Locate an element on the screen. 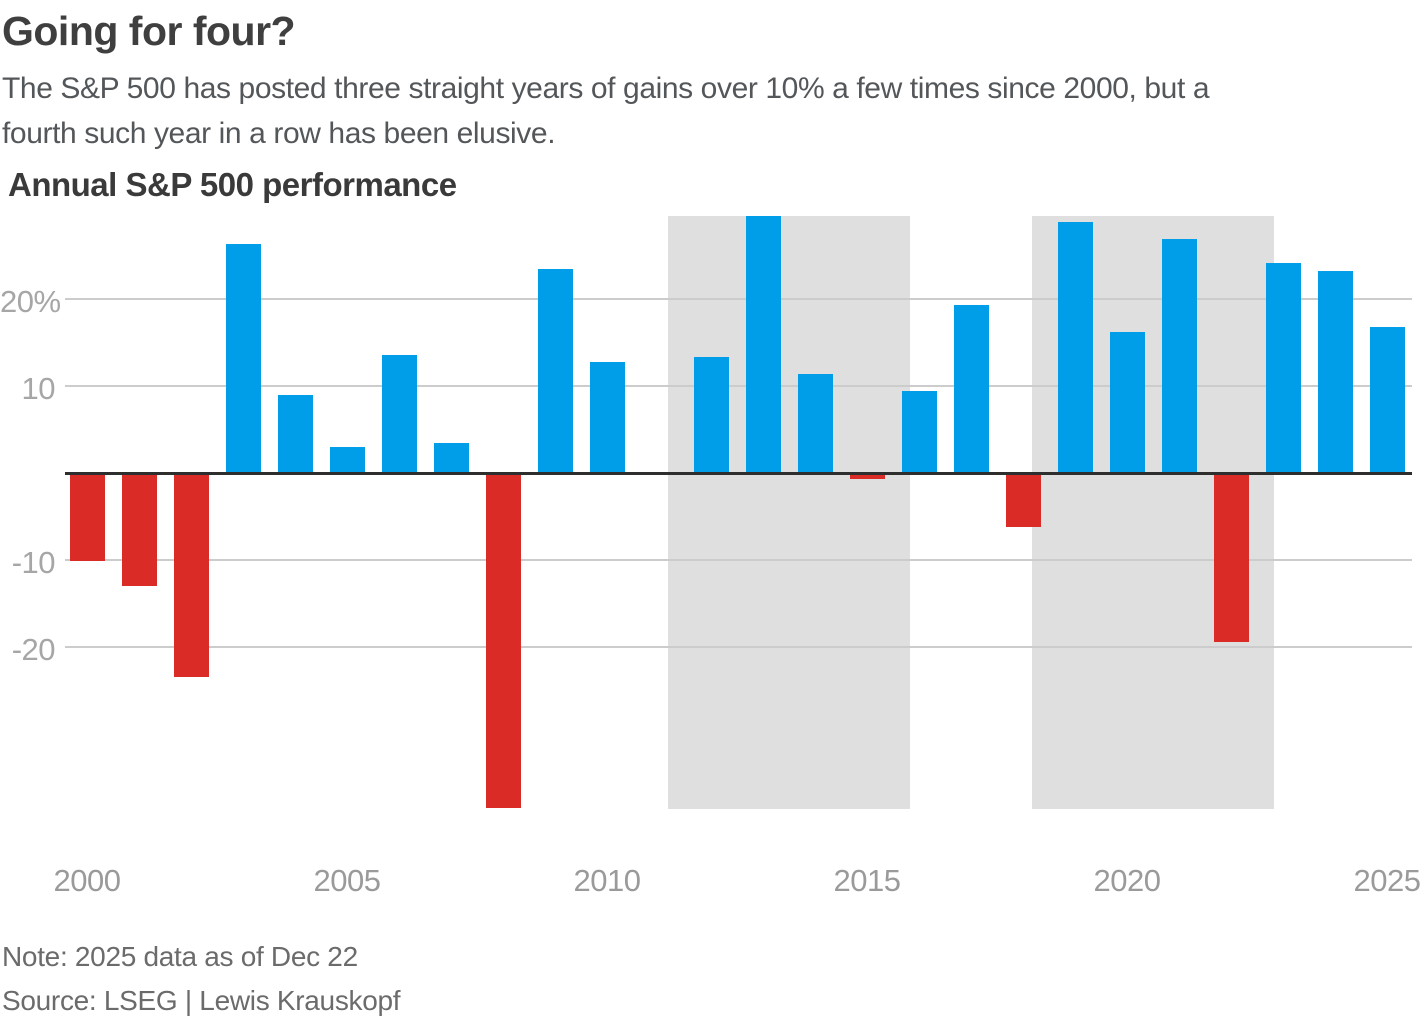 The width and height of the screenshot is (1420, 1016). bar-2004 is located at coordinates (295, 434).